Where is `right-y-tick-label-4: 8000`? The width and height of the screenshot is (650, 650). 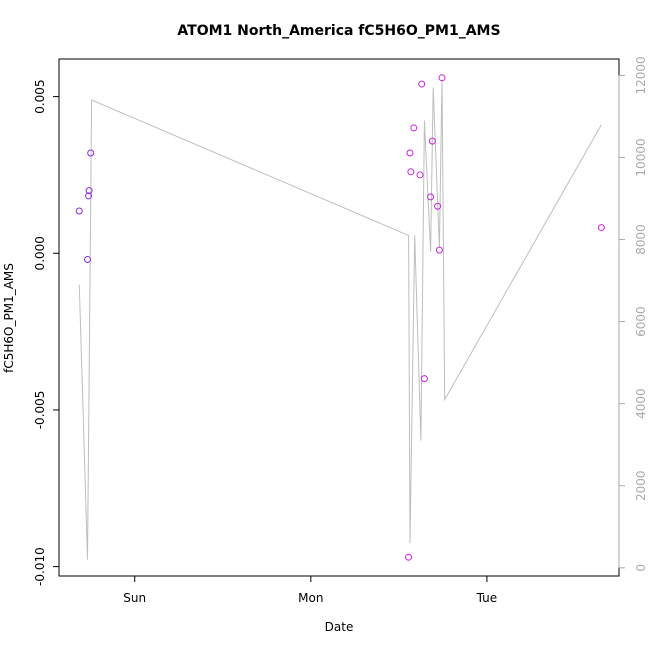
right-y-tick-label-4: 8000 is located at coordinates (641, 239).